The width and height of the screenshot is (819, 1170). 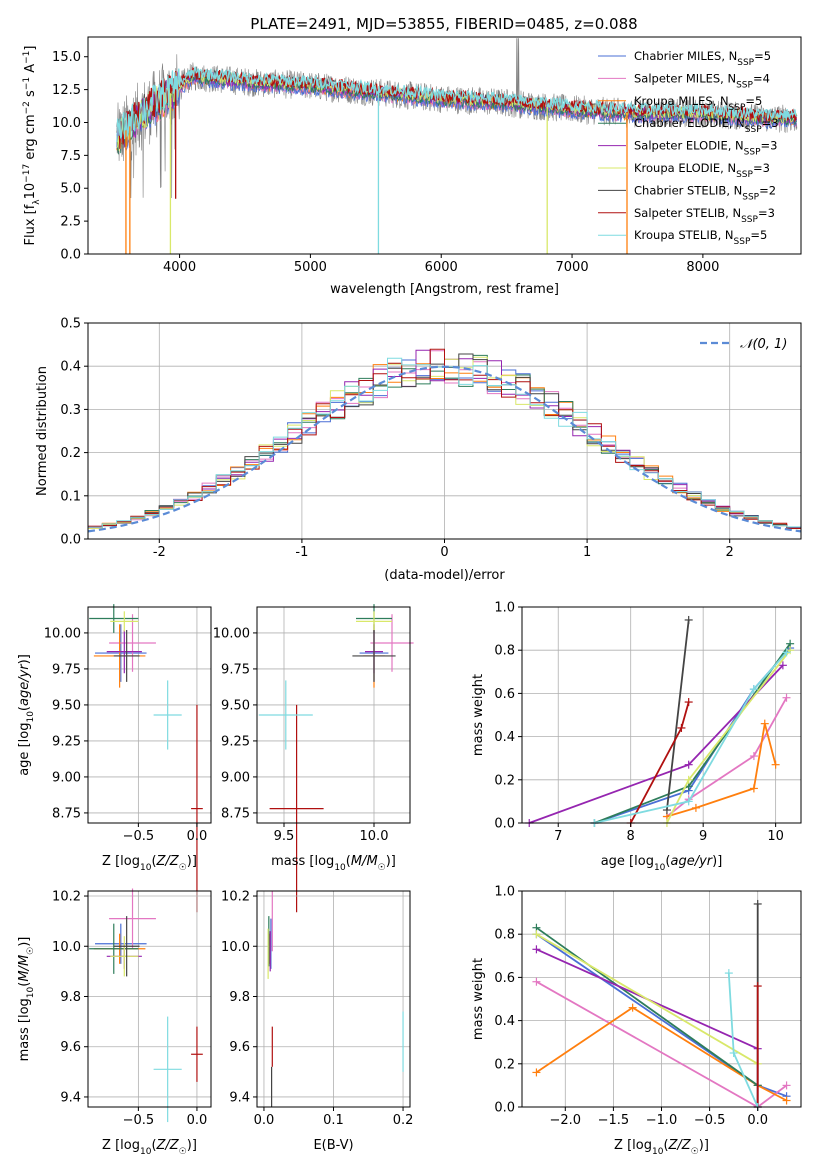 I want to click on age_vs_mass-xlabel: mass [log10(M/M☉)], so click(x=333, y=863).